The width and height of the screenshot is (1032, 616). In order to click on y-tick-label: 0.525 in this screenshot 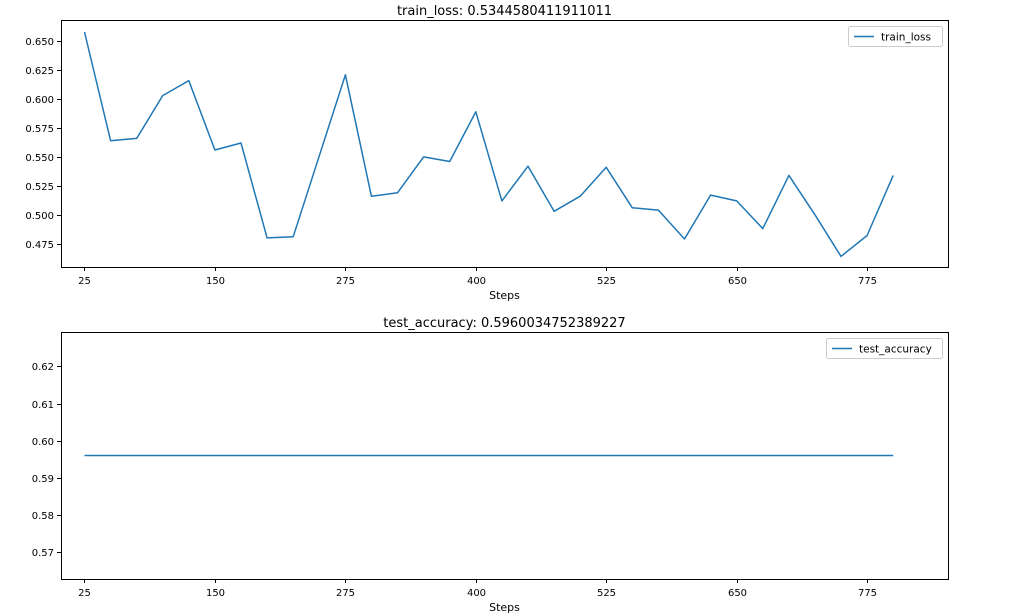, I will do `click(39, 187)`.